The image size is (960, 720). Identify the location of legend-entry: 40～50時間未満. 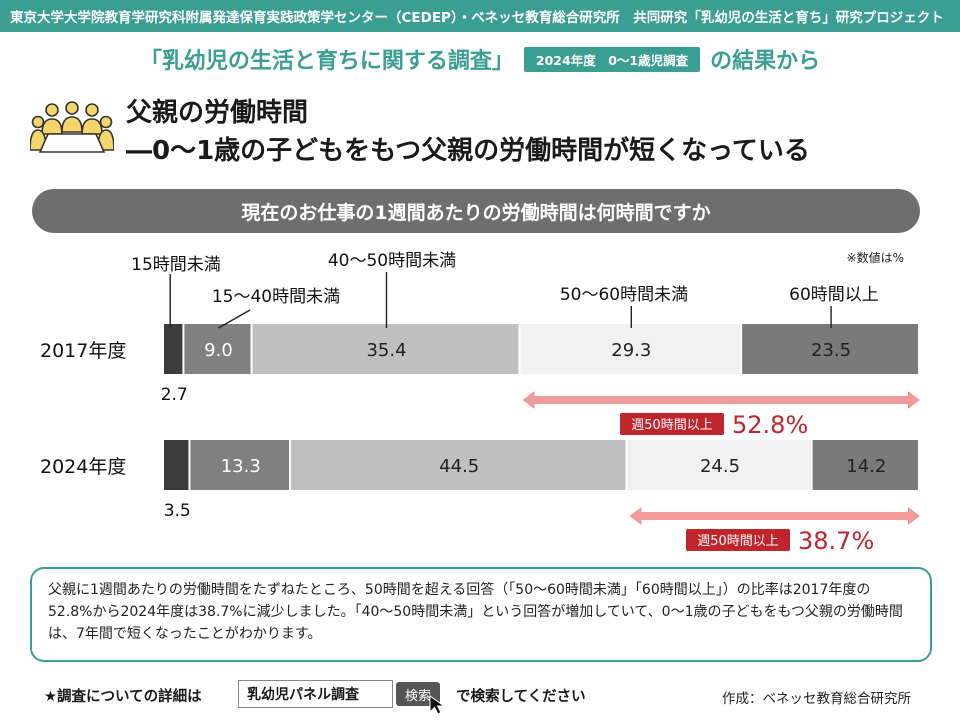
(392, 261).